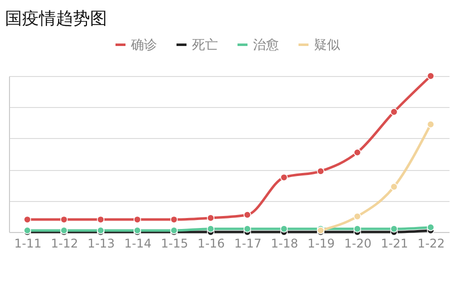 The width and height of the screenshot is (450, 300). I want to click on legend-label: 死亡, so click(205, 44).